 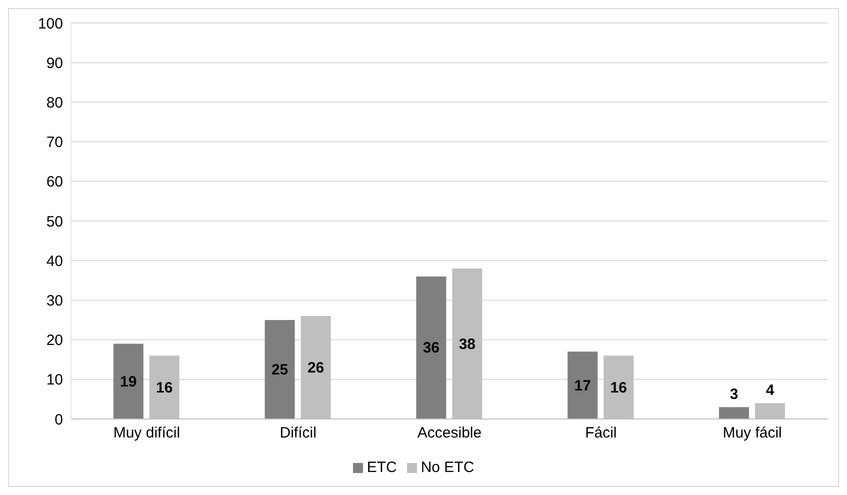 What do you see at coordinates (50, 23) in the screenshot?
I see `y-tick-label: 100` at bounding box center [50, 23].